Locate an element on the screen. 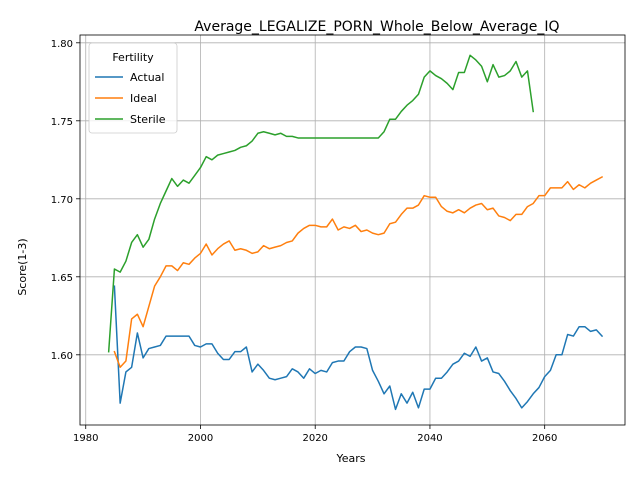  x-tick-label: 2020 is located at coordinates (314, 438).